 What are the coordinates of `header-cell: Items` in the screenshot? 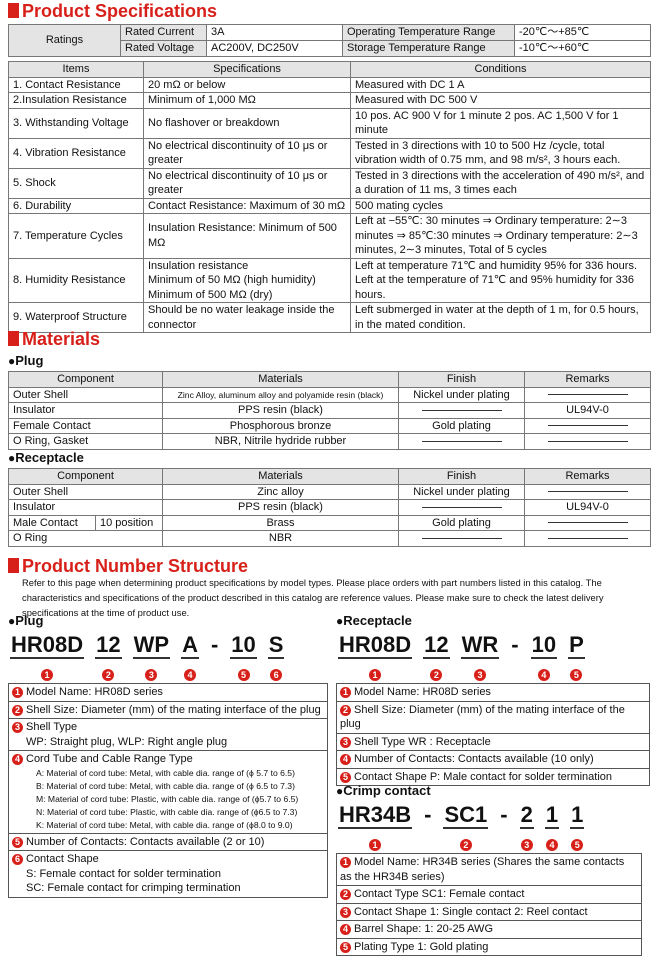 It's located at (76, 69).